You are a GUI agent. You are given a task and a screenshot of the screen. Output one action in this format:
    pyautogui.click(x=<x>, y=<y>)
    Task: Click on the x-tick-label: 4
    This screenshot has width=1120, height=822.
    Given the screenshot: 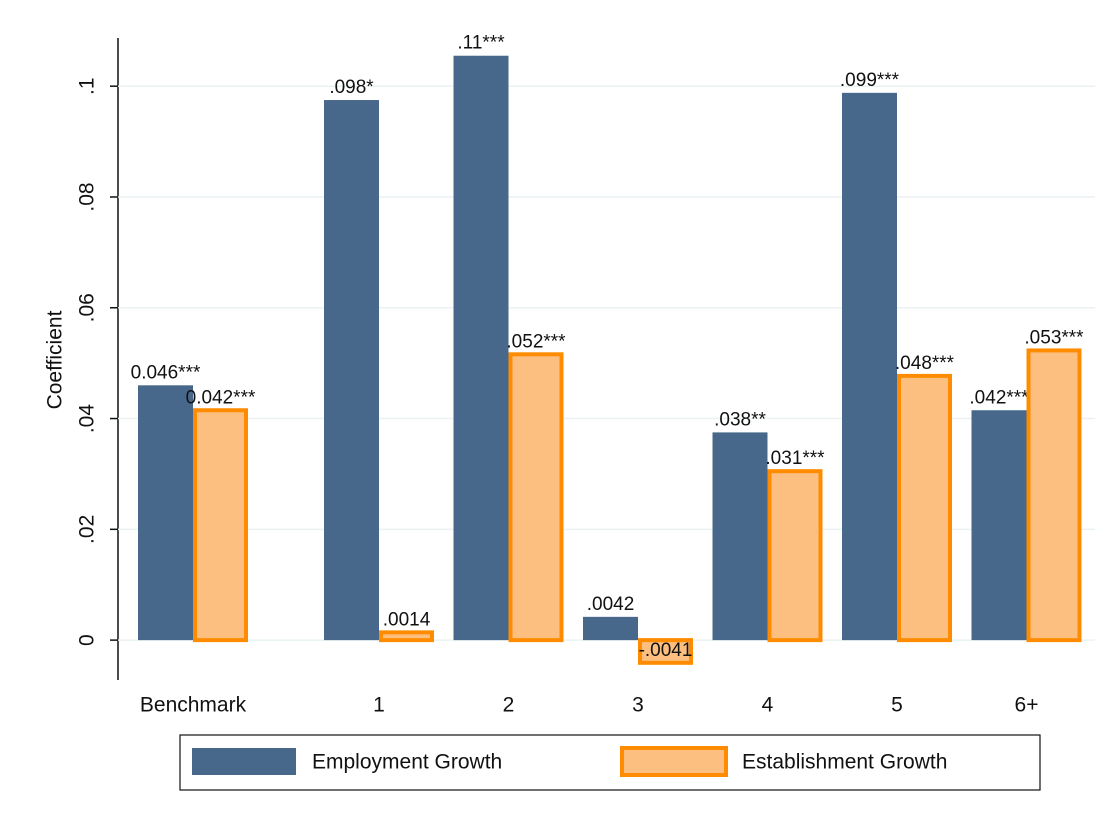 What is the action you would take?
    pyautogui.click(x=768, y=705)
    